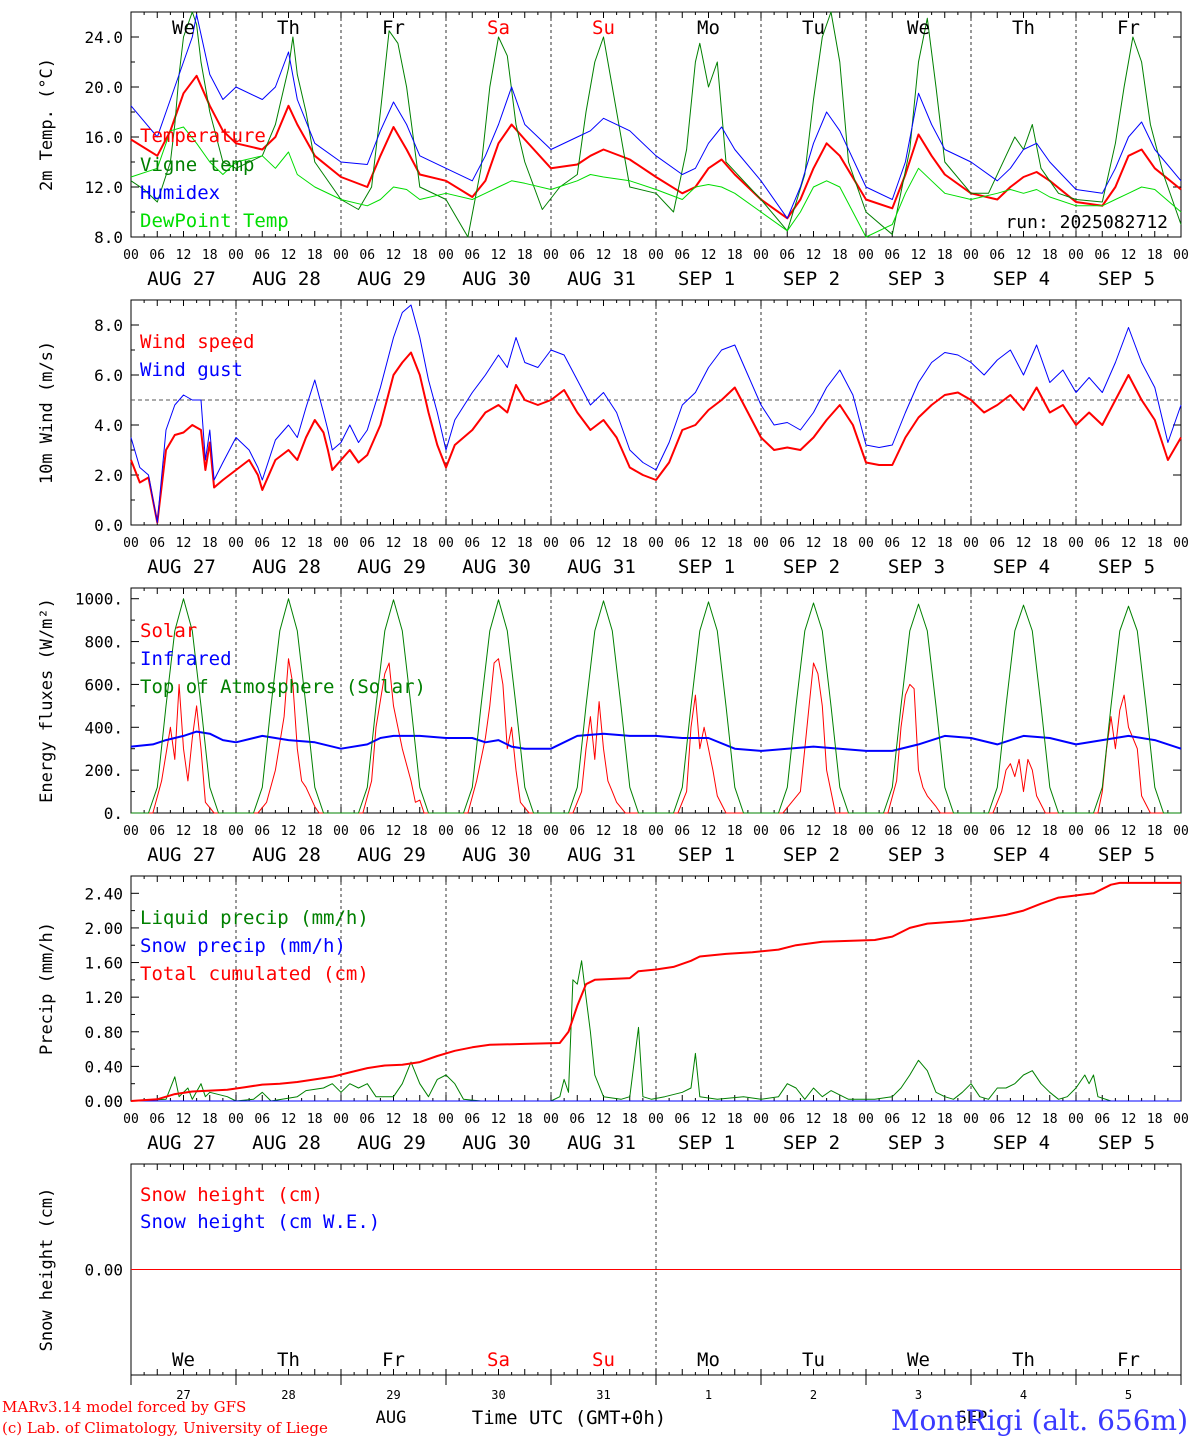 This screenshot has width=1194, height=1440. What do you see at coordinates (254, 974) in the screenshot?
I see `legend-entry: Total cumulated (cm)` at bounding box center [254, 974].